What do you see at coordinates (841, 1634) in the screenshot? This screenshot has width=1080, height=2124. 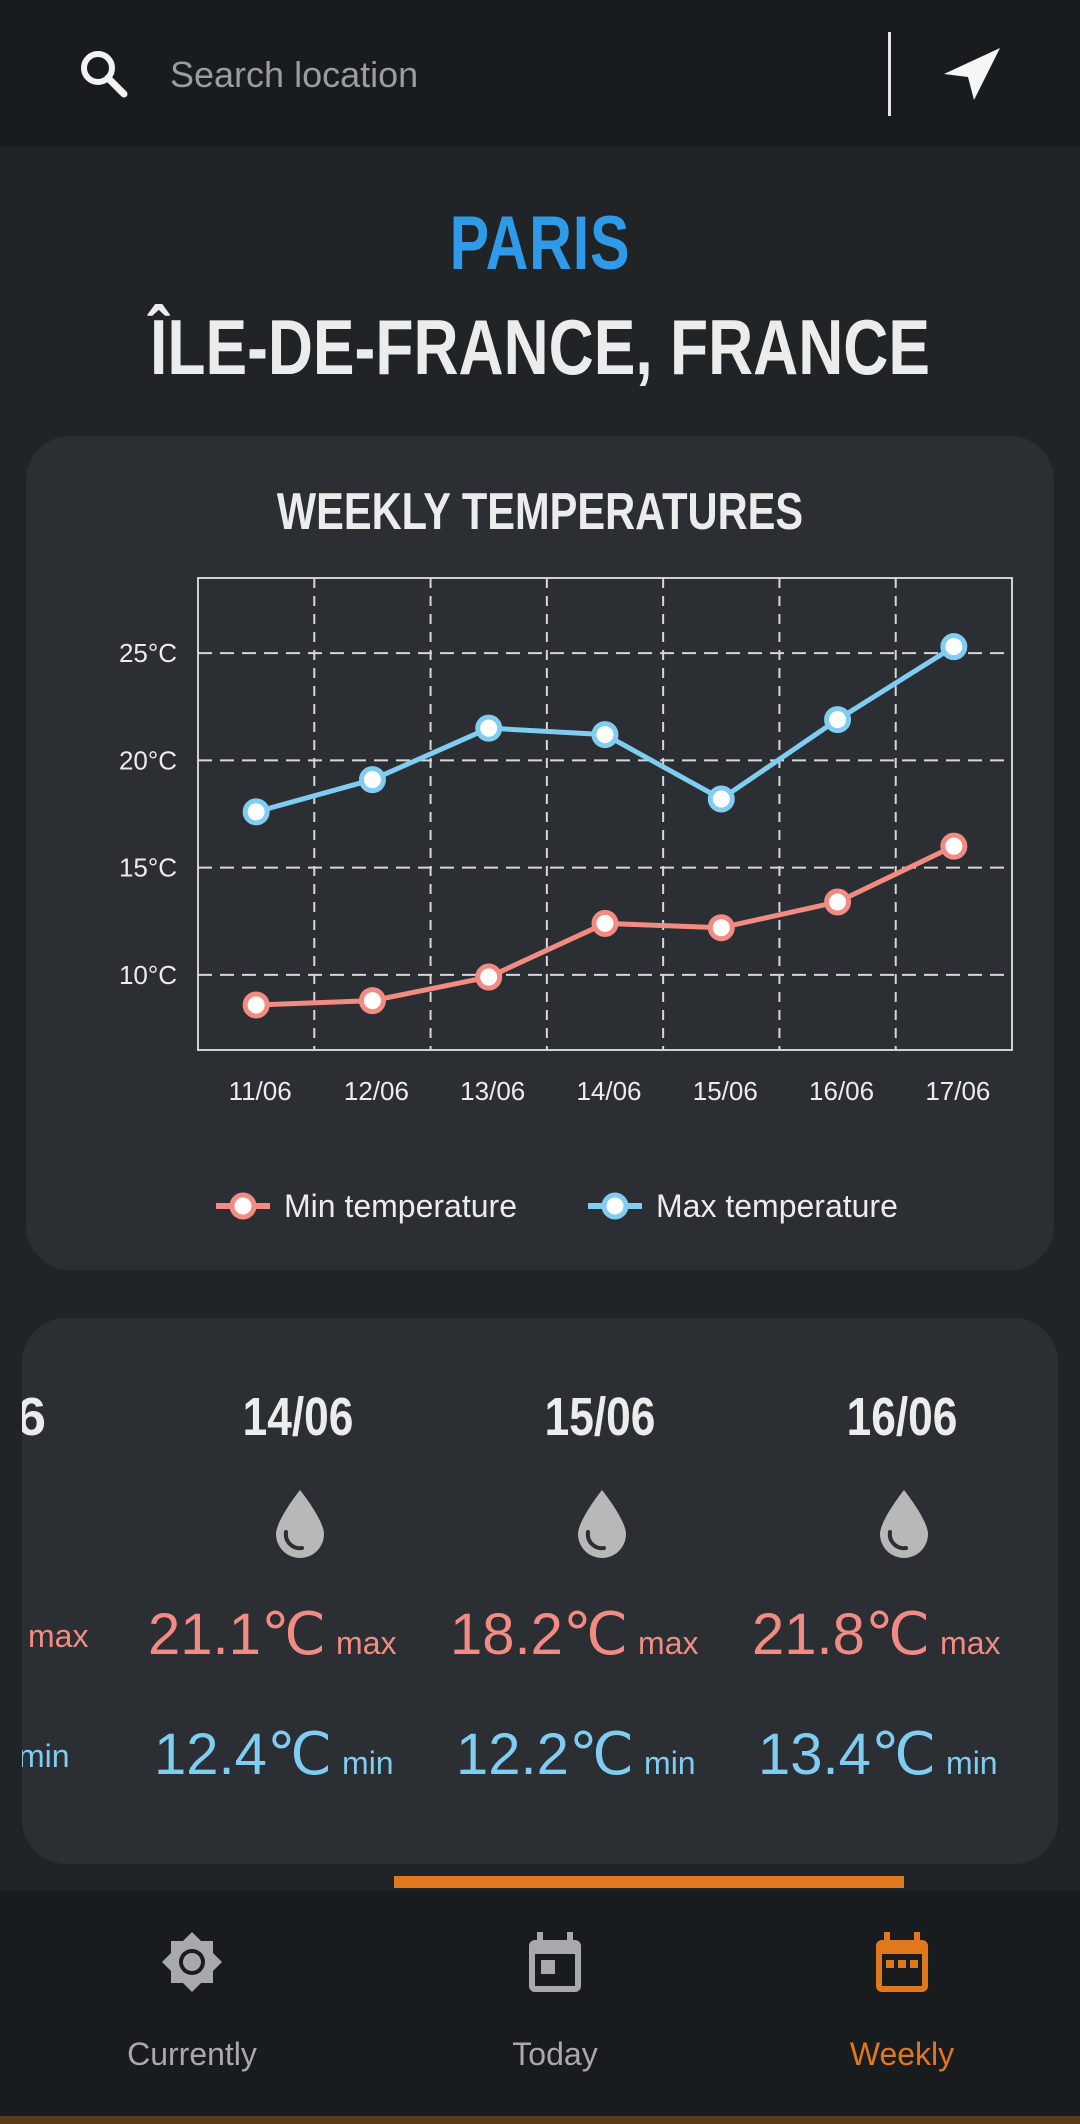 I see `max-temp-value: 21.8℃` at bounding box center [841, 1634].